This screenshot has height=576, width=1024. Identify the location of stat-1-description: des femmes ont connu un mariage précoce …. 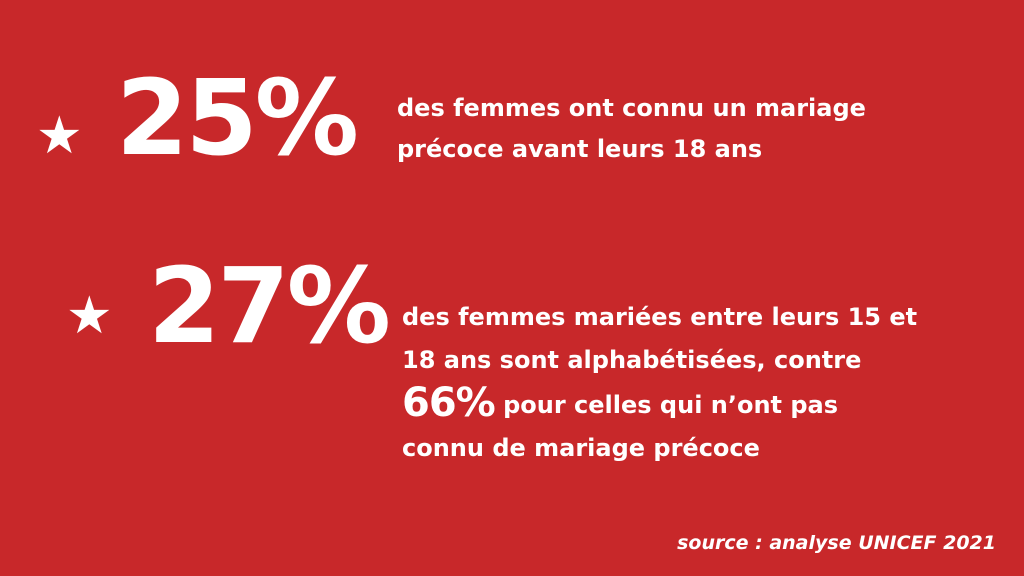
(631, 129).